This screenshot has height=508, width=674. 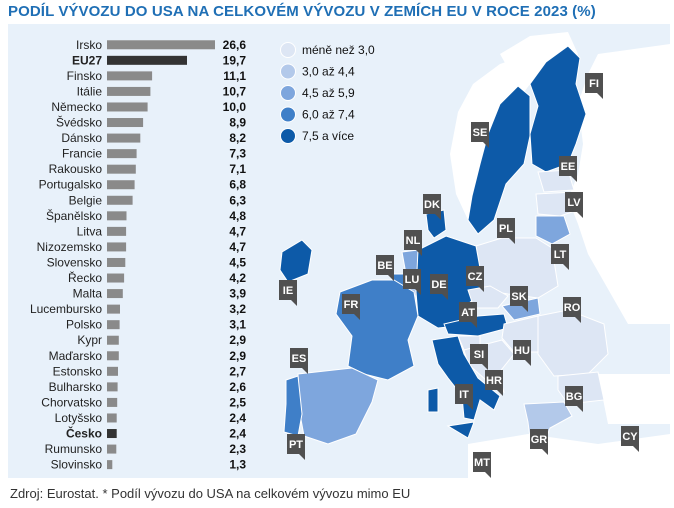 What do you see at coordinates (75, 262) in the screenshot?
I see `category-label: Slovensko` at bounding box center [75, 262].